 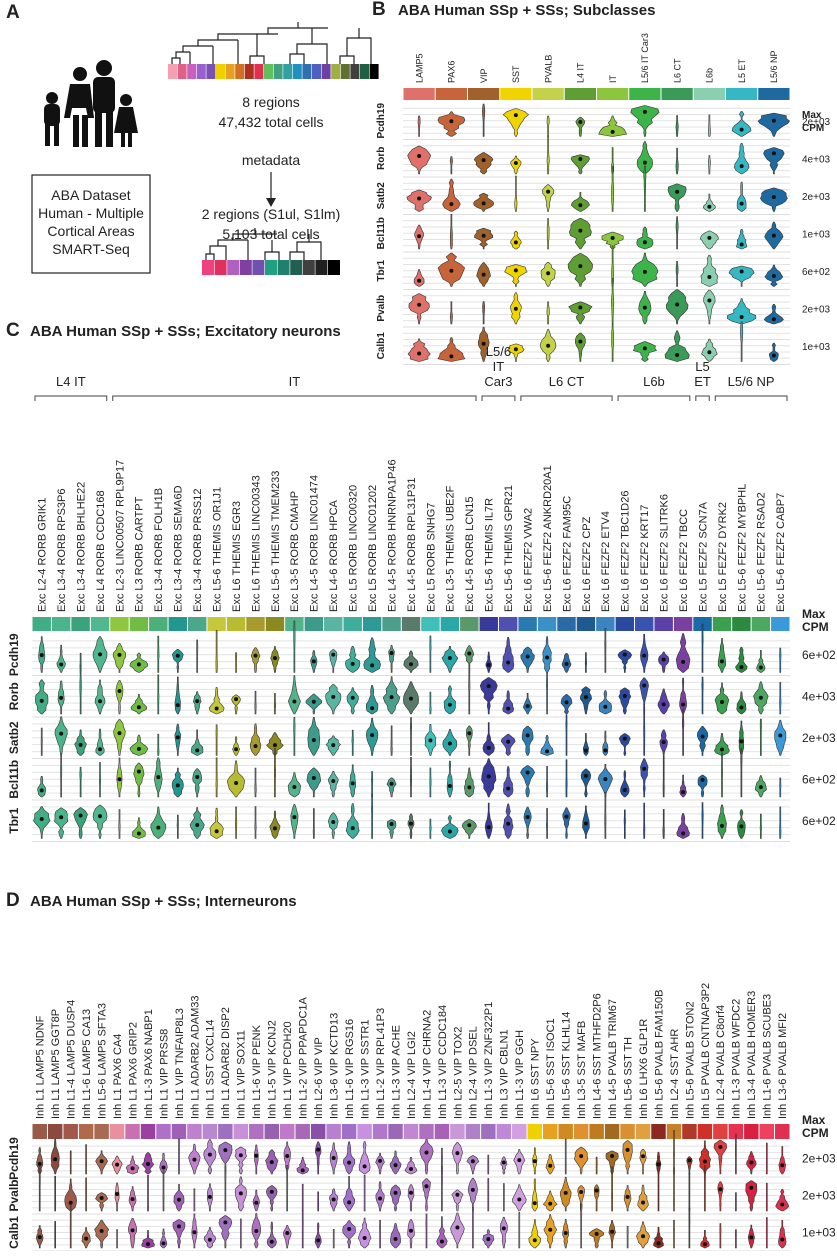 What do you see at coordinates (118, 1076) in the screenshot?
I see `column-label: Inh L1 PAX6 CA4` at bounding box center [118, 1076].